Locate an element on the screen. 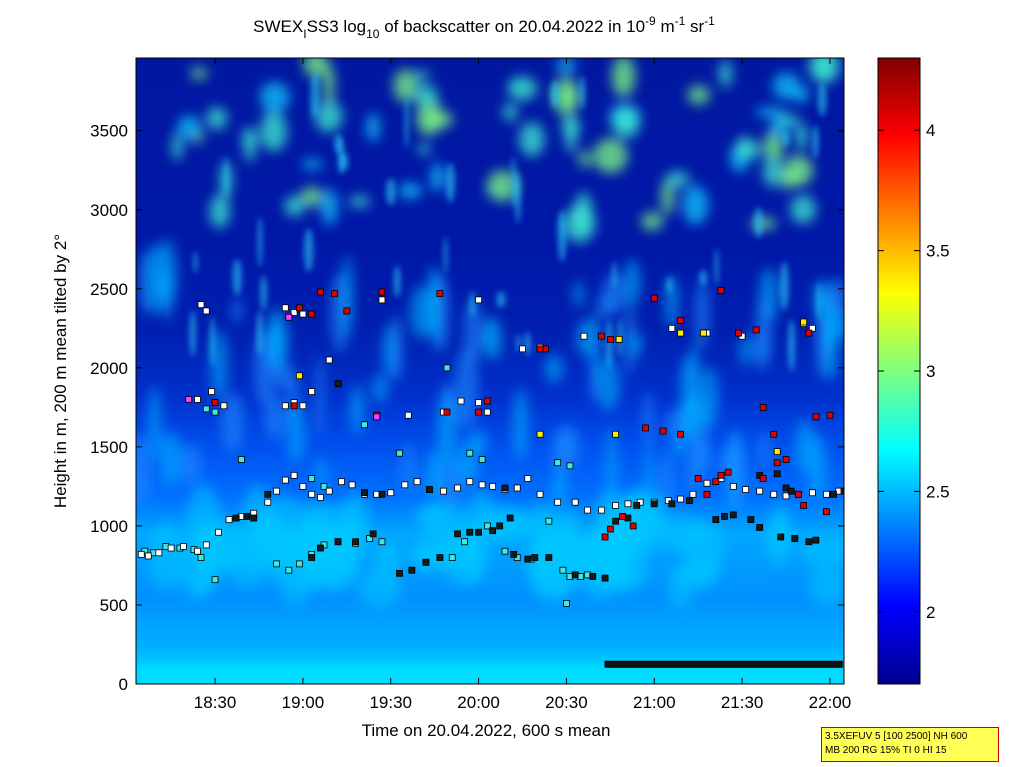  x-tick-label: 18:30 is located at coordinates (215, 702).